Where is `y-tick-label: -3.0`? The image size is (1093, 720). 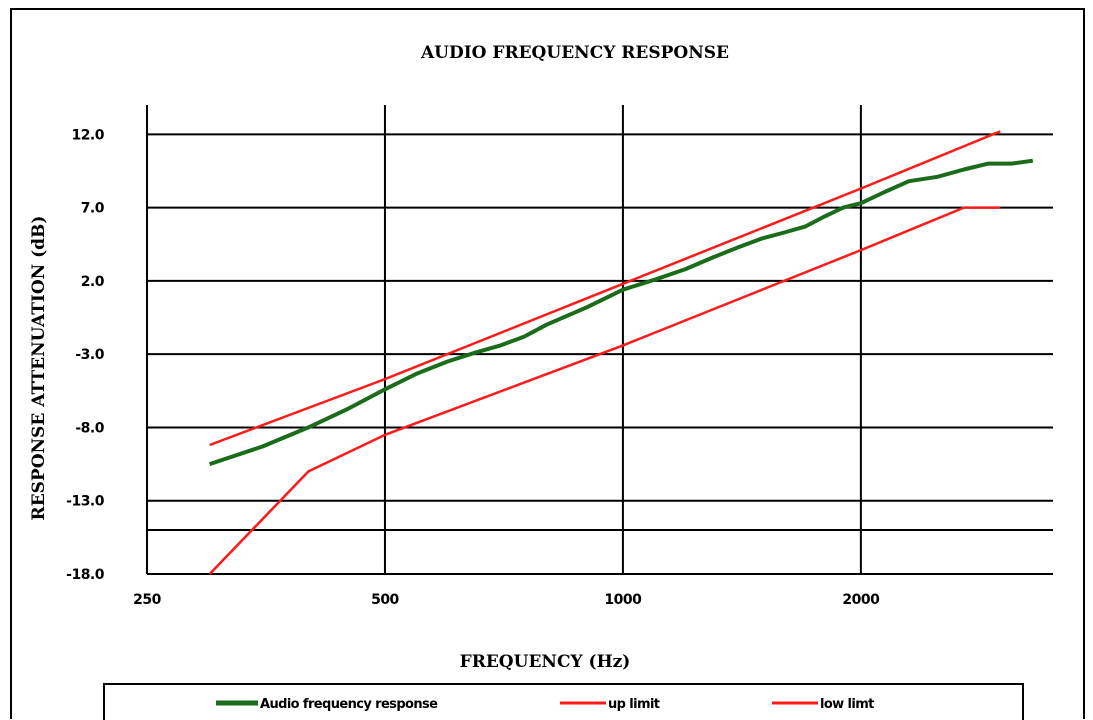 y-tick-label: -3.0 is located at coordinates (89, 355).